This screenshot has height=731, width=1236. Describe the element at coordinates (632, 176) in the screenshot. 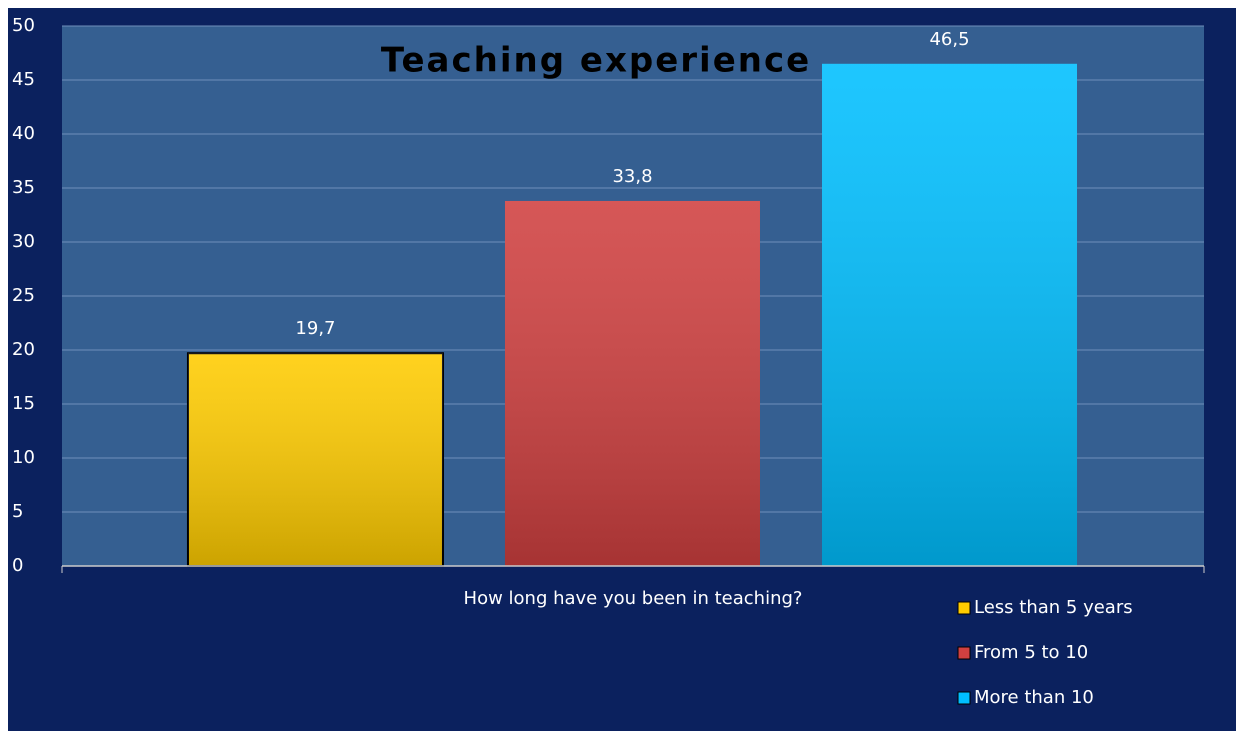

I see `value-label: 33,8` at that location.